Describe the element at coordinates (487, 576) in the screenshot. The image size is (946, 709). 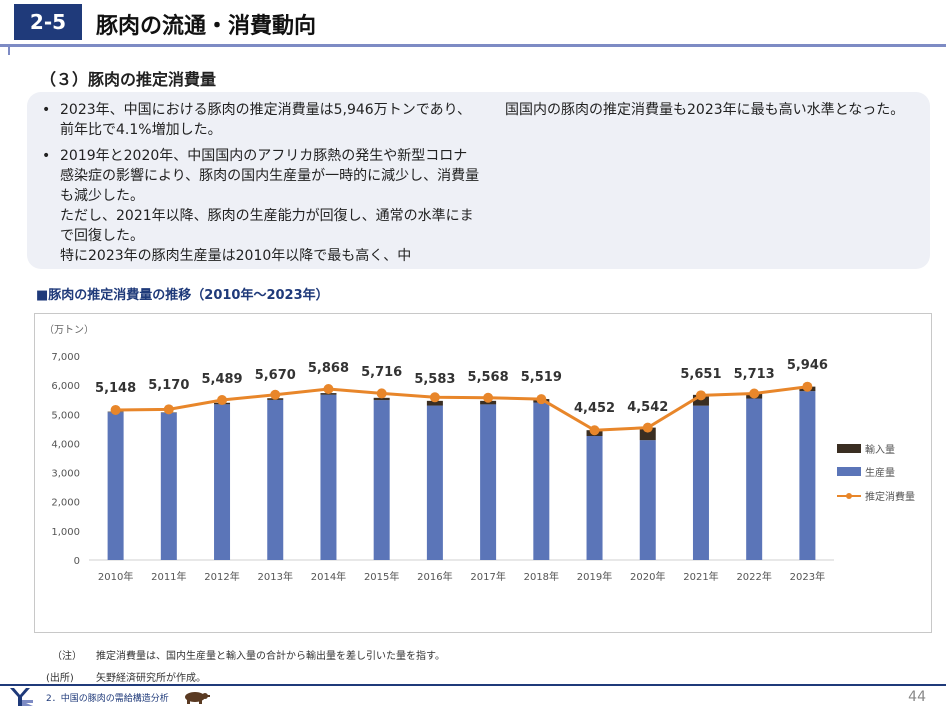
I see `x-tick-label: 2017年` at that location.